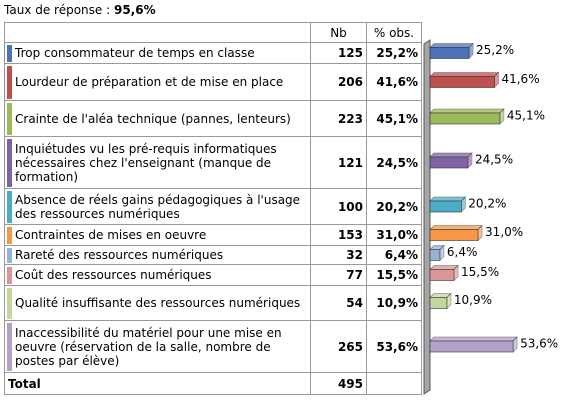 The image size is (580, 404). Describe the element at coordinates (520, 79) in the screenshot. I see `bar-label: 41,6%` at that location.